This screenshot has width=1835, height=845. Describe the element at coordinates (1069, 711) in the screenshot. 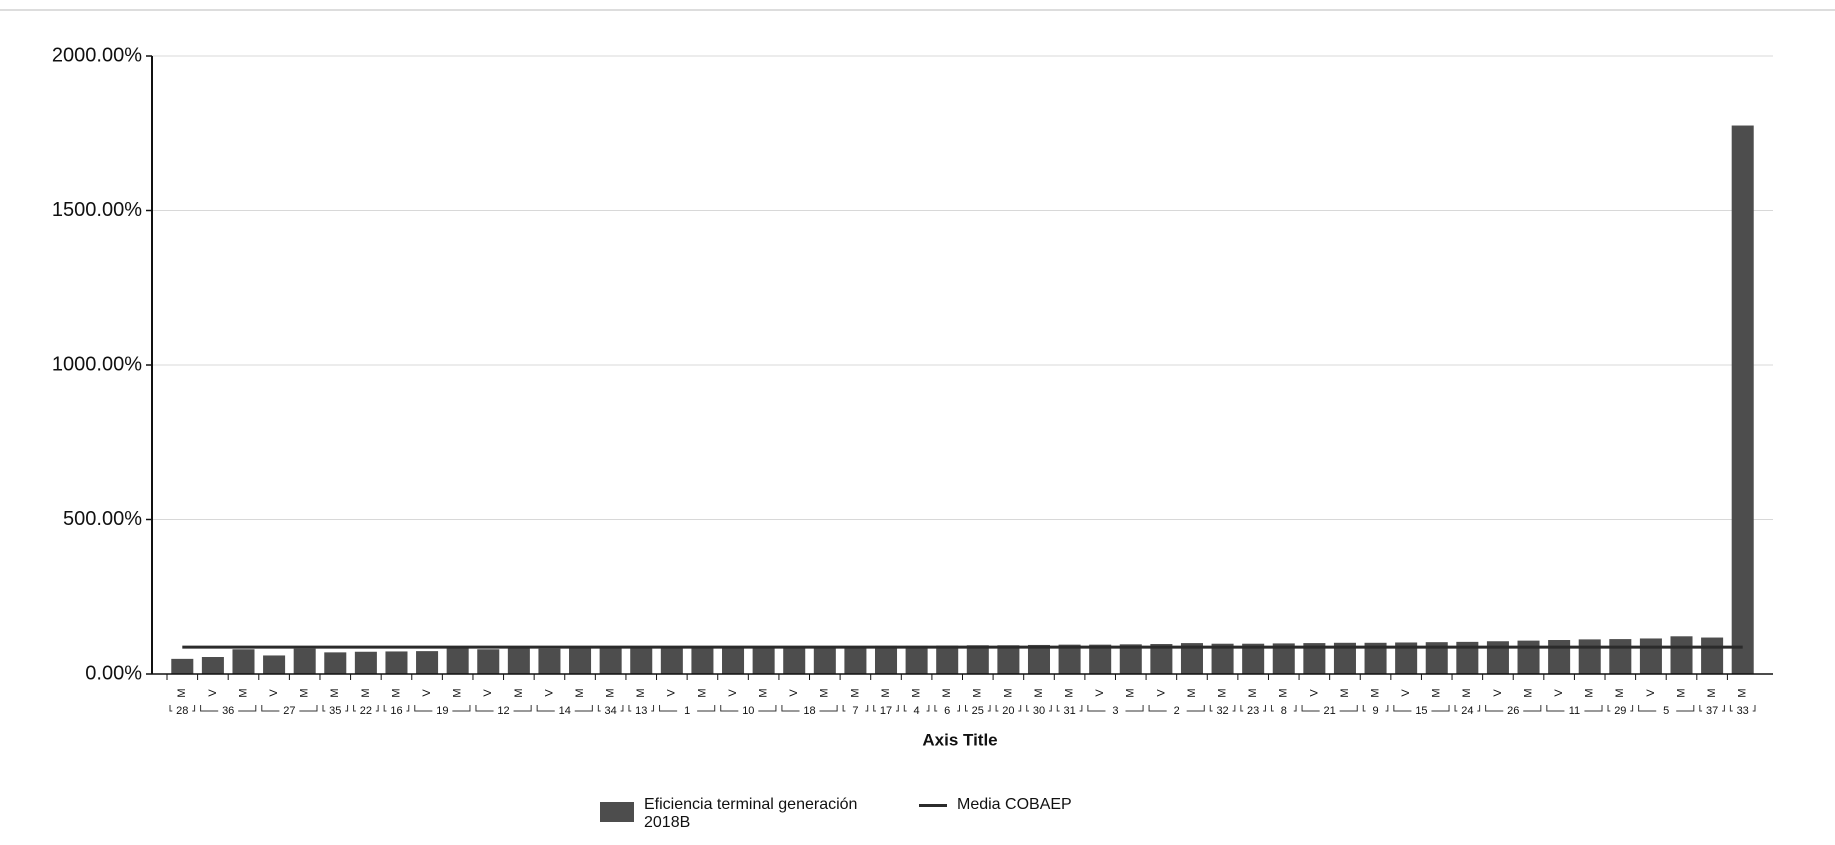

I see `group-label: 31` at that location.